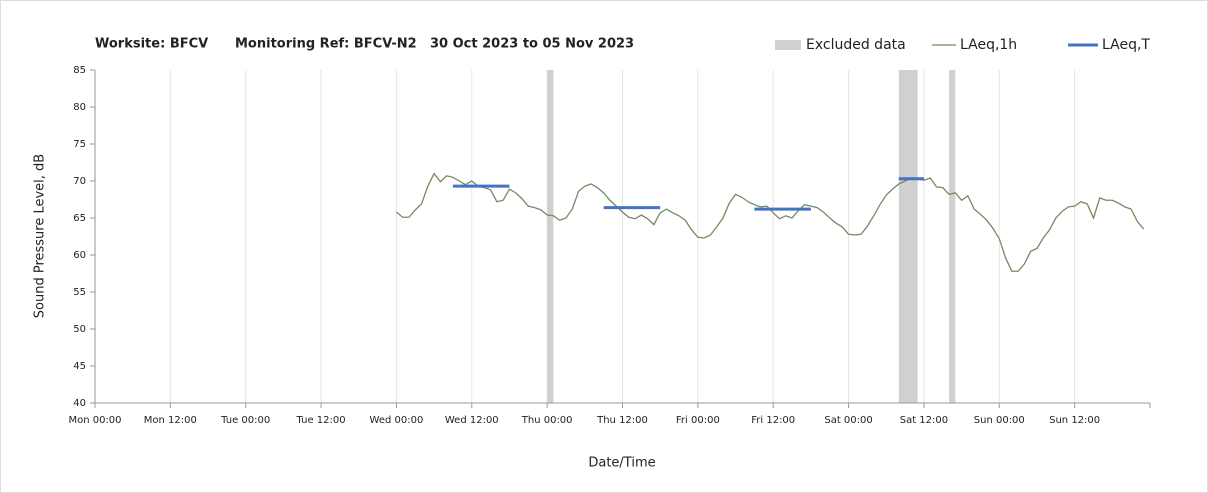  Describe the element at coordinates (788, 45) in the screenshot. I see `legend-swatch` at that location.